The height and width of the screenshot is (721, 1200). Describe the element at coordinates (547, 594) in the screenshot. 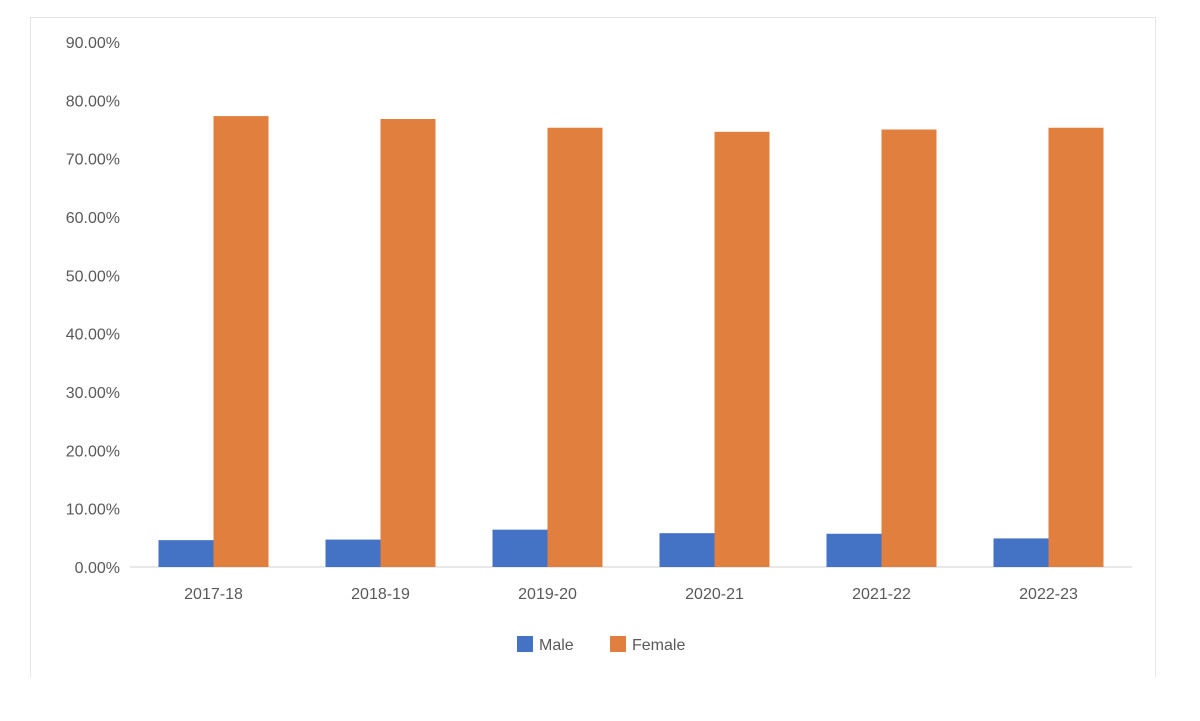

I see `x-category-label: 2019-20` at that location.